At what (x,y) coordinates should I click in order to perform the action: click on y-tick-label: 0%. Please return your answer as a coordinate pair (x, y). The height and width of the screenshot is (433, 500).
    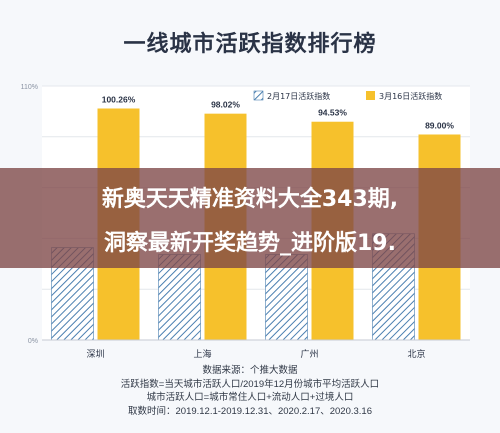
    Looking at the image, I should click on (33, 341).